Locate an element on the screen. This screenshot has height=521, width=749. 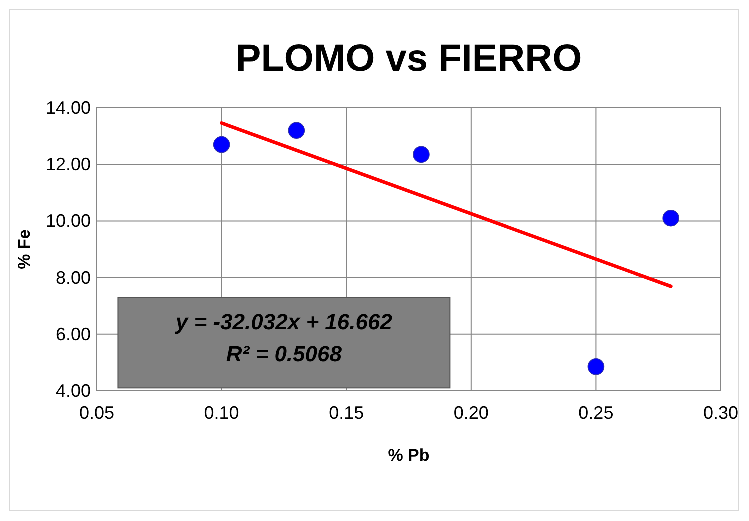
y-axis-title: % Fe is located at coordinates (24, 250).